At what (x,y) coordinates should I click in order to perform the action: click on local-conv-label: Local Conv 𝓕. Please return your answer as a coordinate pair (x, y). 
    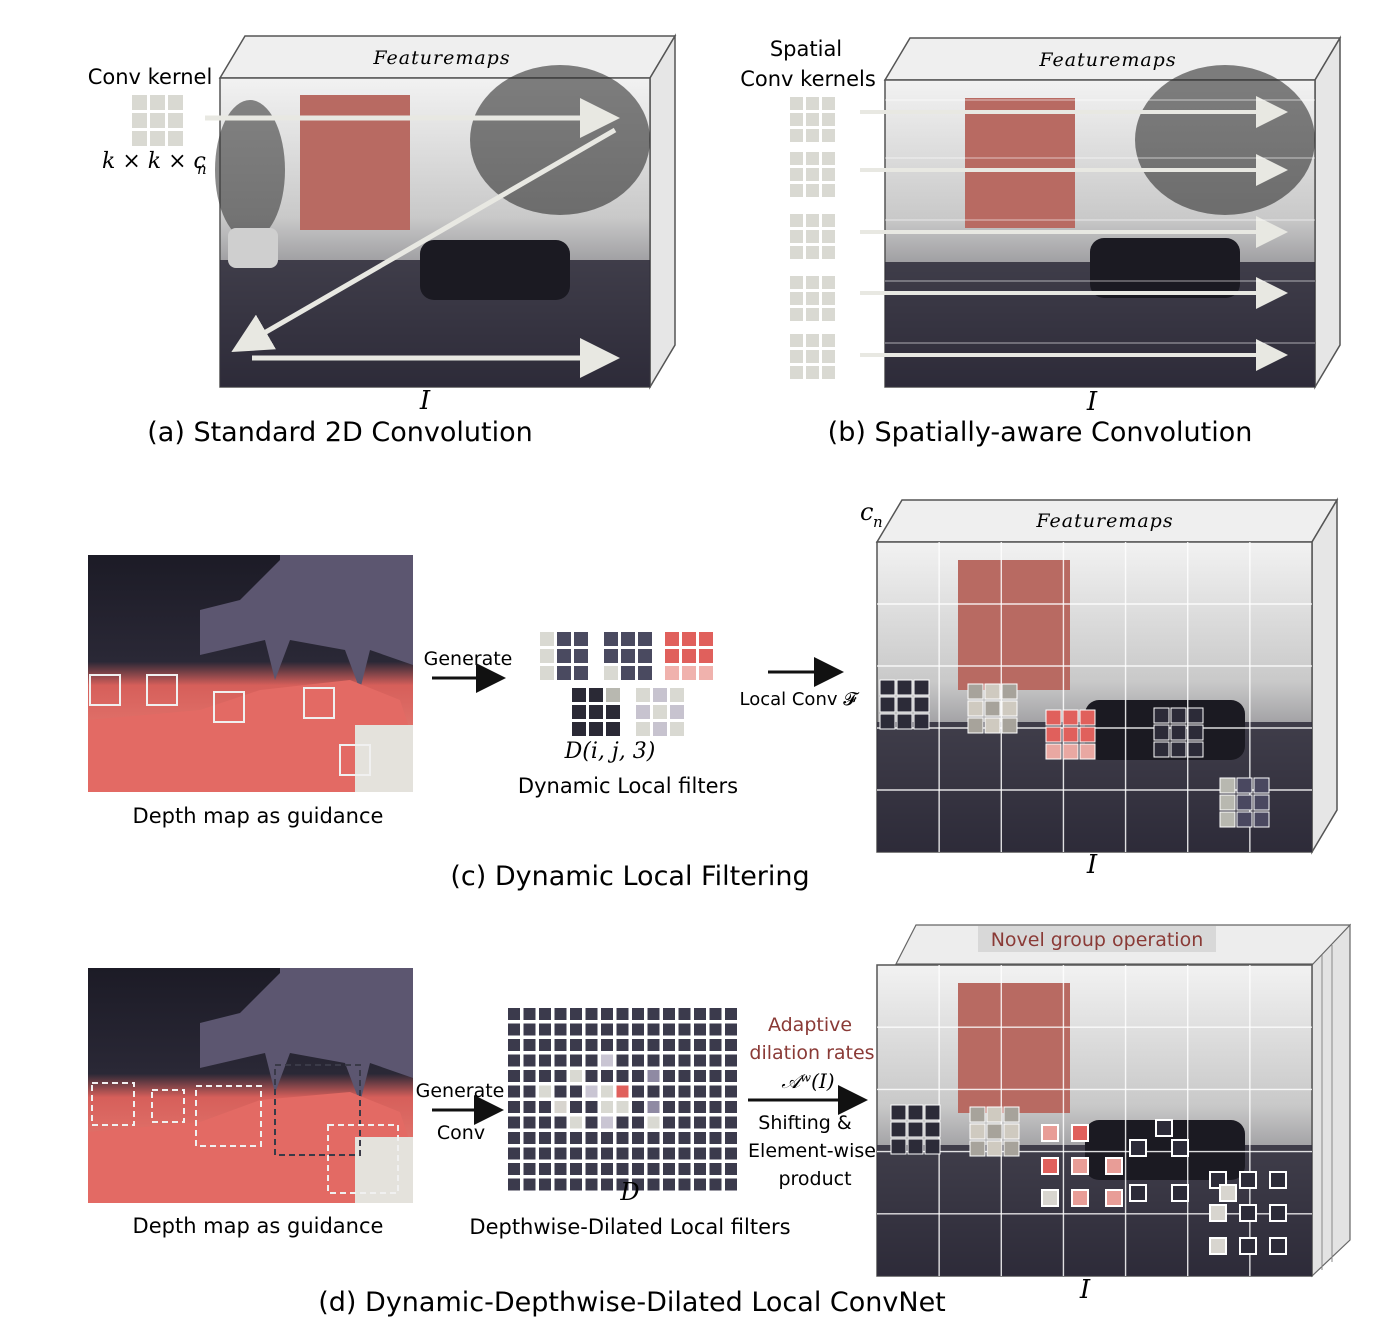
    Looking at the image, I should click on (799, 699).